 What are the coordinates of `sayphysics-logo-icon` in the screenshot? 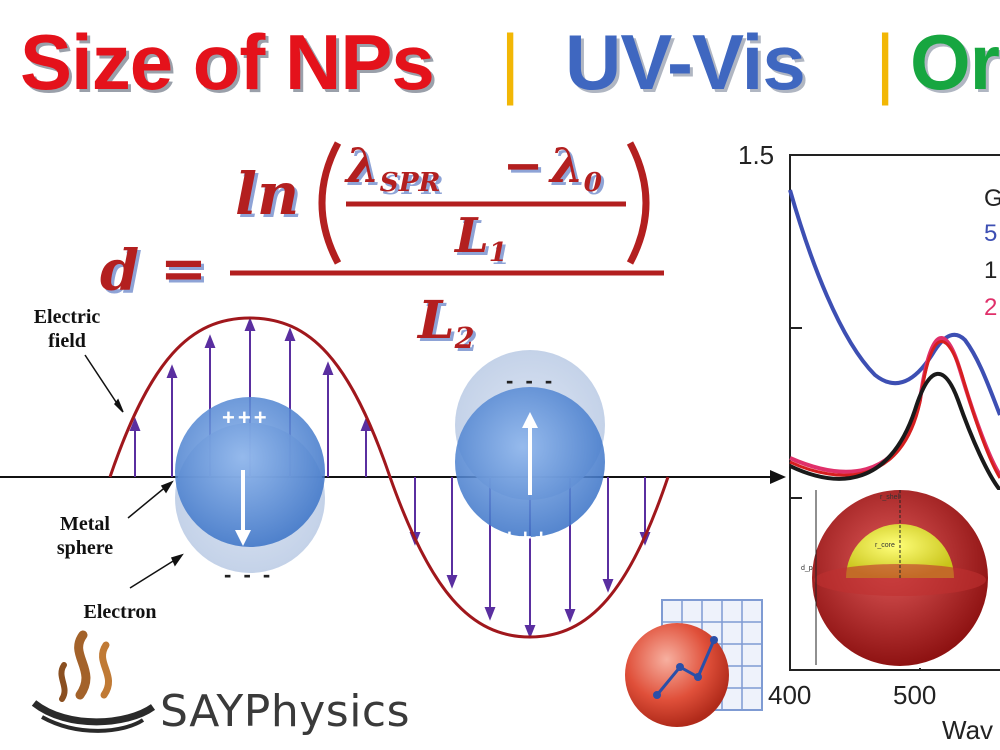 It's located at (93, 681).